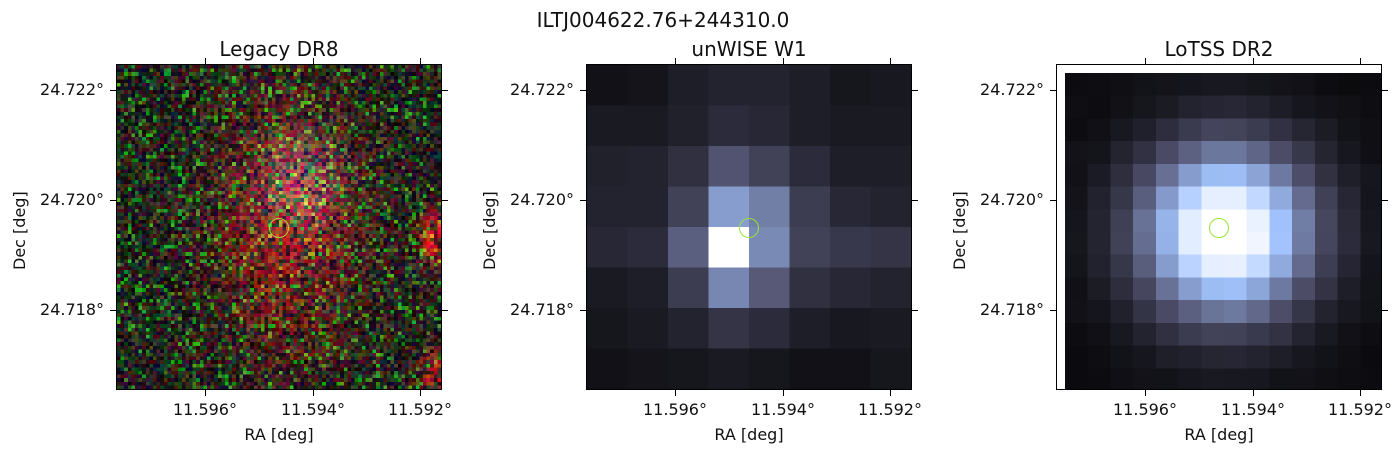 This screenshot has width=1400, height=456. What do you see at coordinates (663, 20) in the screenshot?
I see `figure-title: ILTJ004622.76+244310.0` at bounding box center [663, 20].